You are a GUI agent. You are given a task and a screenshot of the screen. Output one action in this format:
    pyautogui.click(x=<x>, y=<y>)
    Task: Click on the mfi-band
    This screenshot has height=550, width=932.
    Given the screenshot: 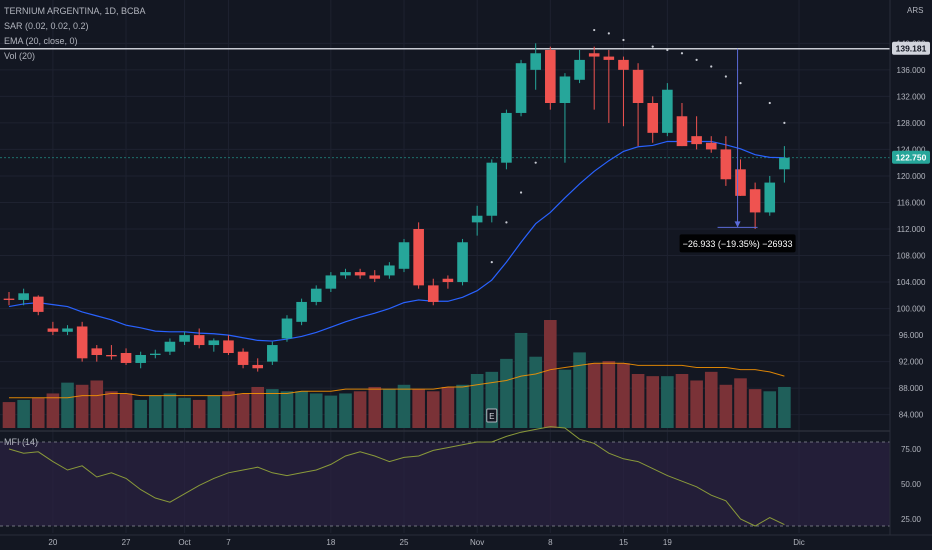 What is the action you would take?
    pyautogui.click(x=445, y=484)
    